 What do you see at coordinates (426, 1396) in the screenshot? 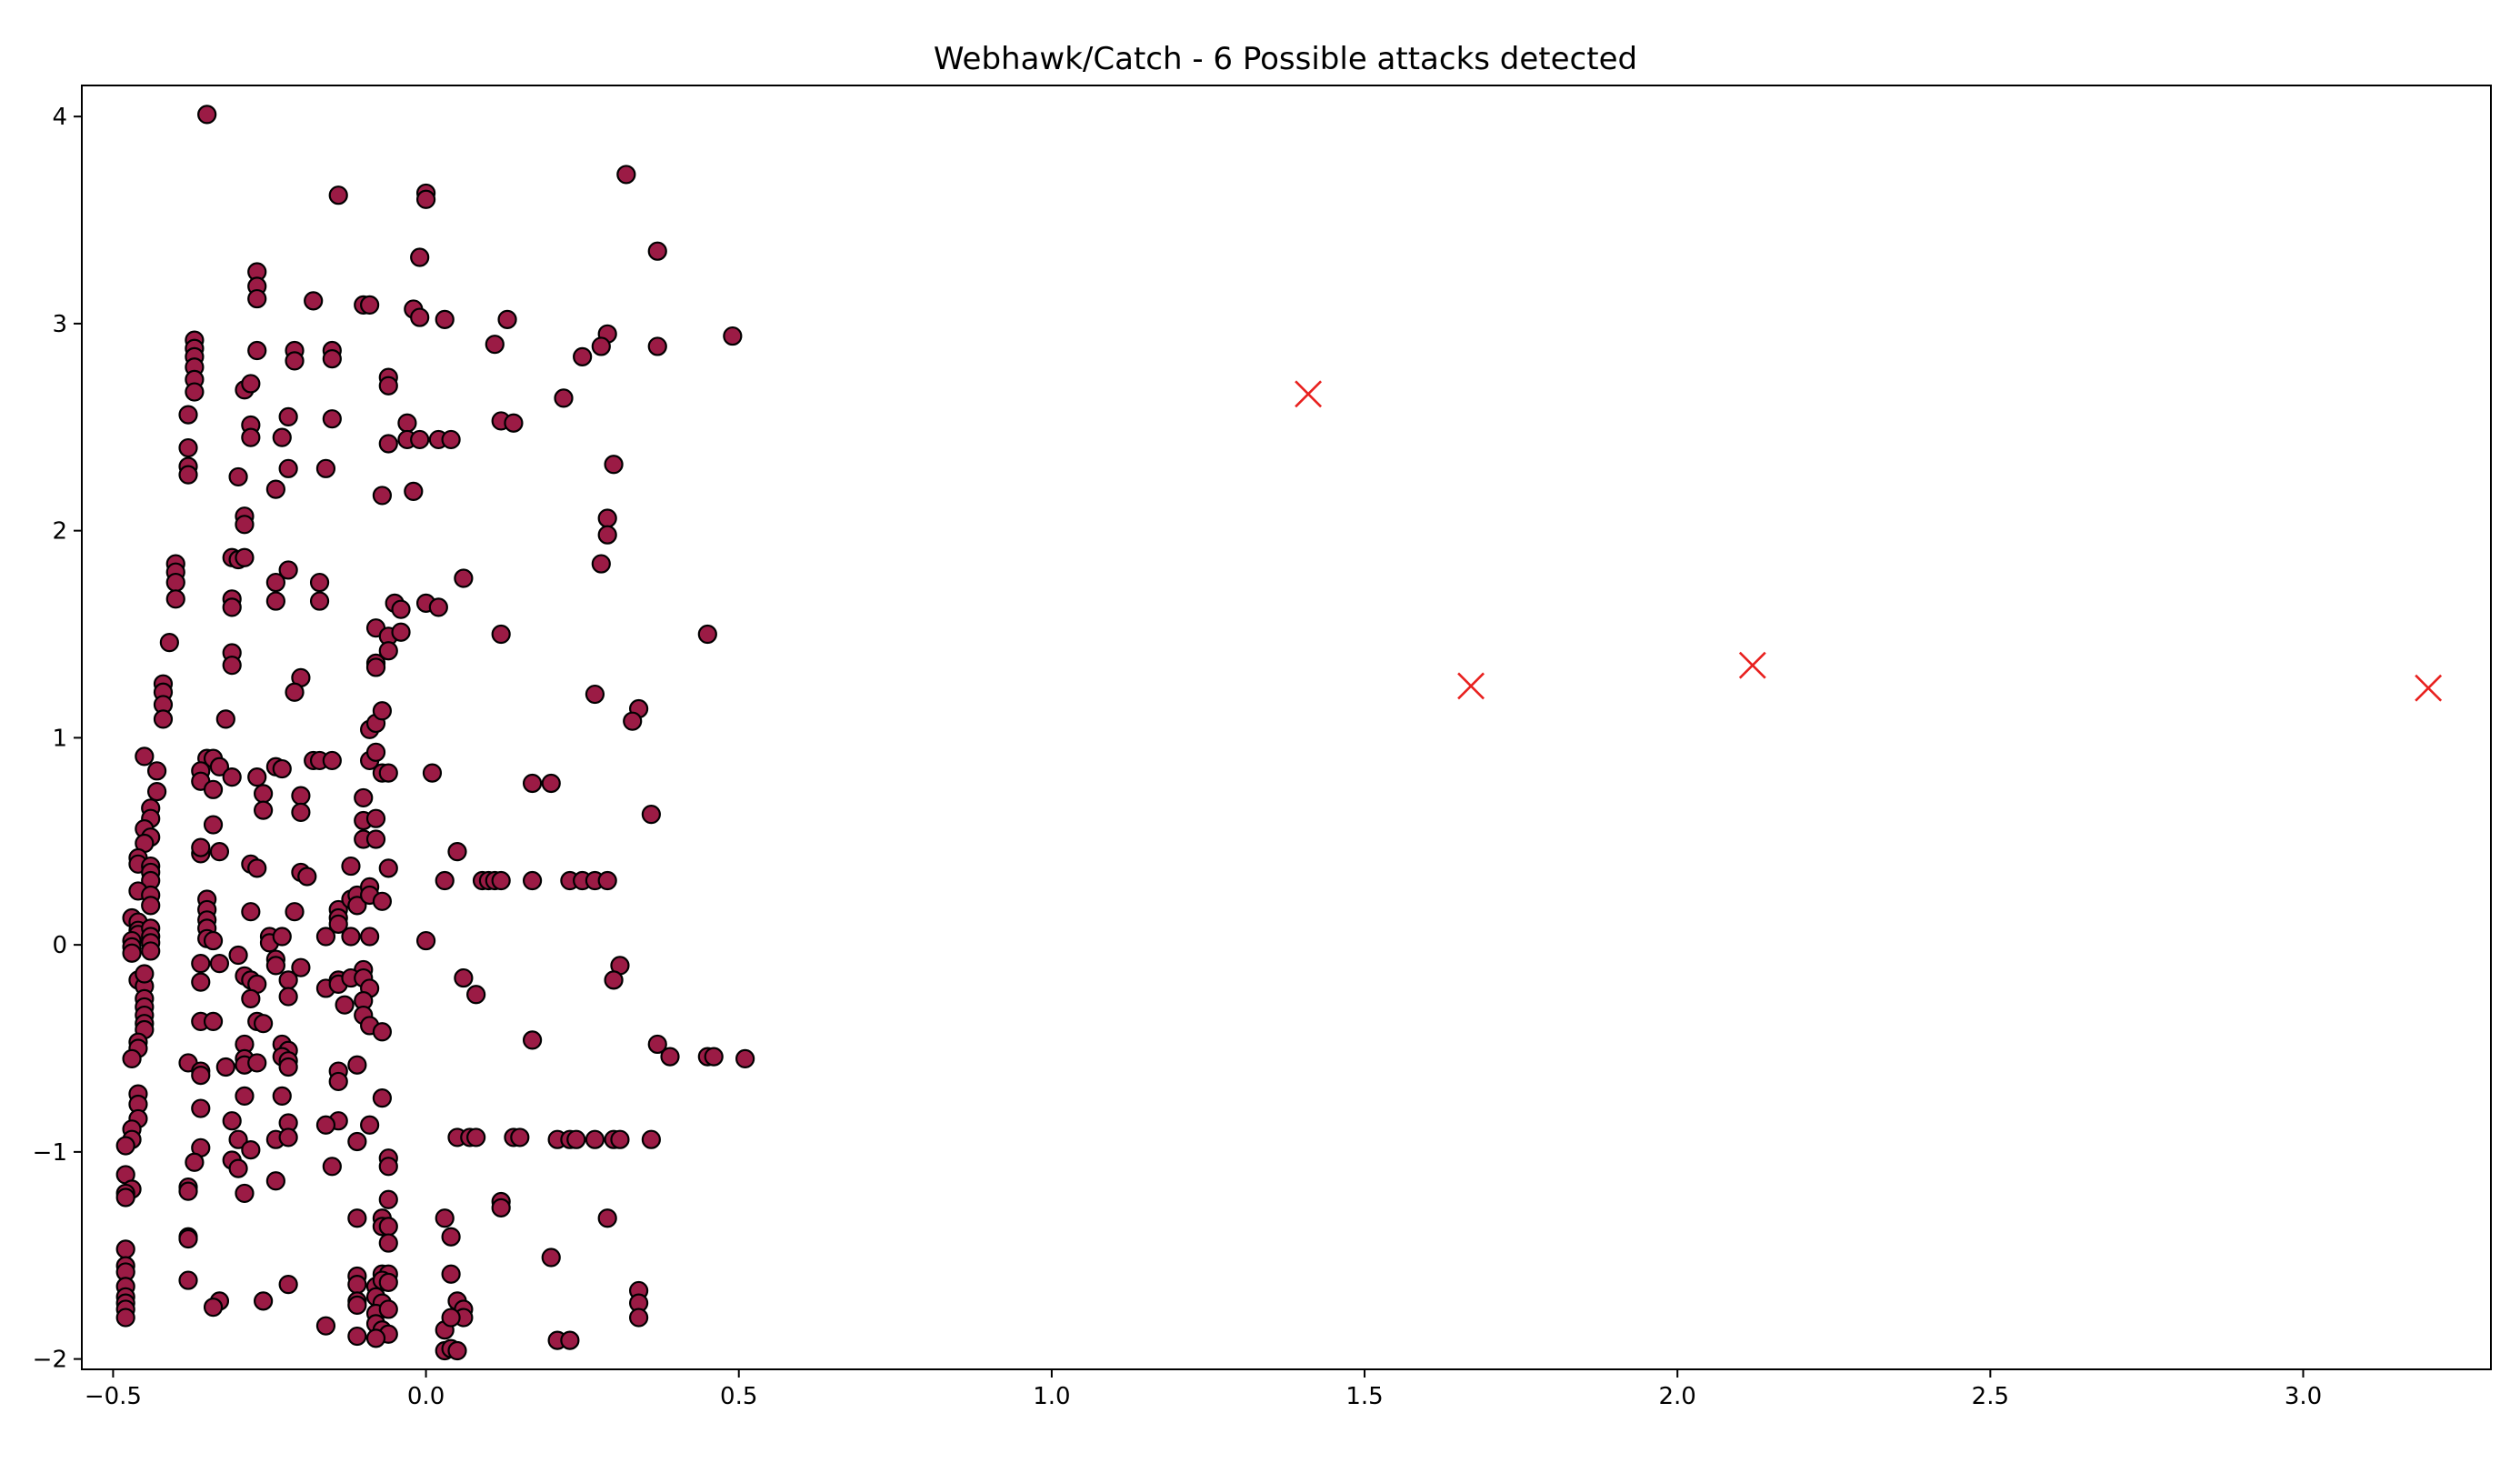
I see `x-tick-label: 0.0` at bounding box center [426, 1396].